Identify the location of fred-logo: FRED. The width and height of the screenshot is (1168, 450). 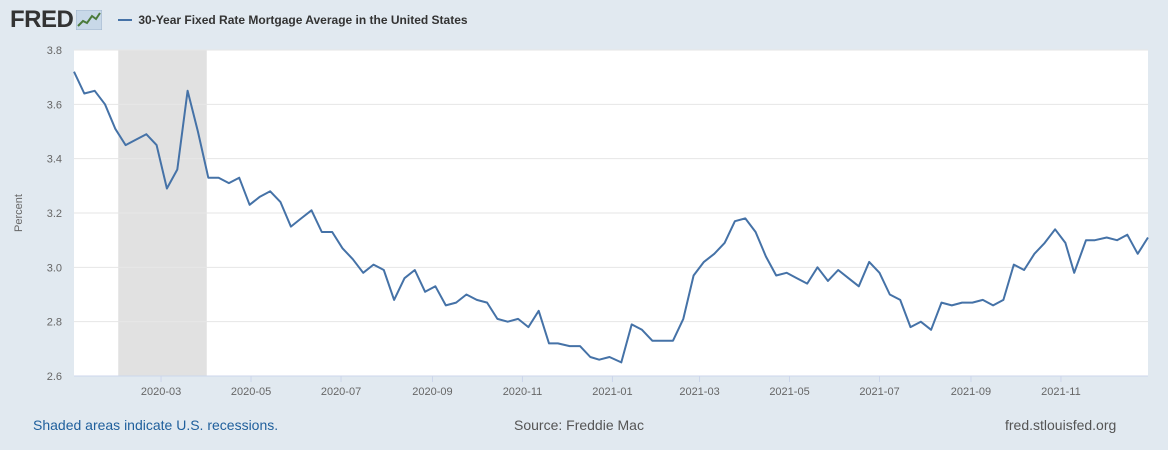
(56, 20).